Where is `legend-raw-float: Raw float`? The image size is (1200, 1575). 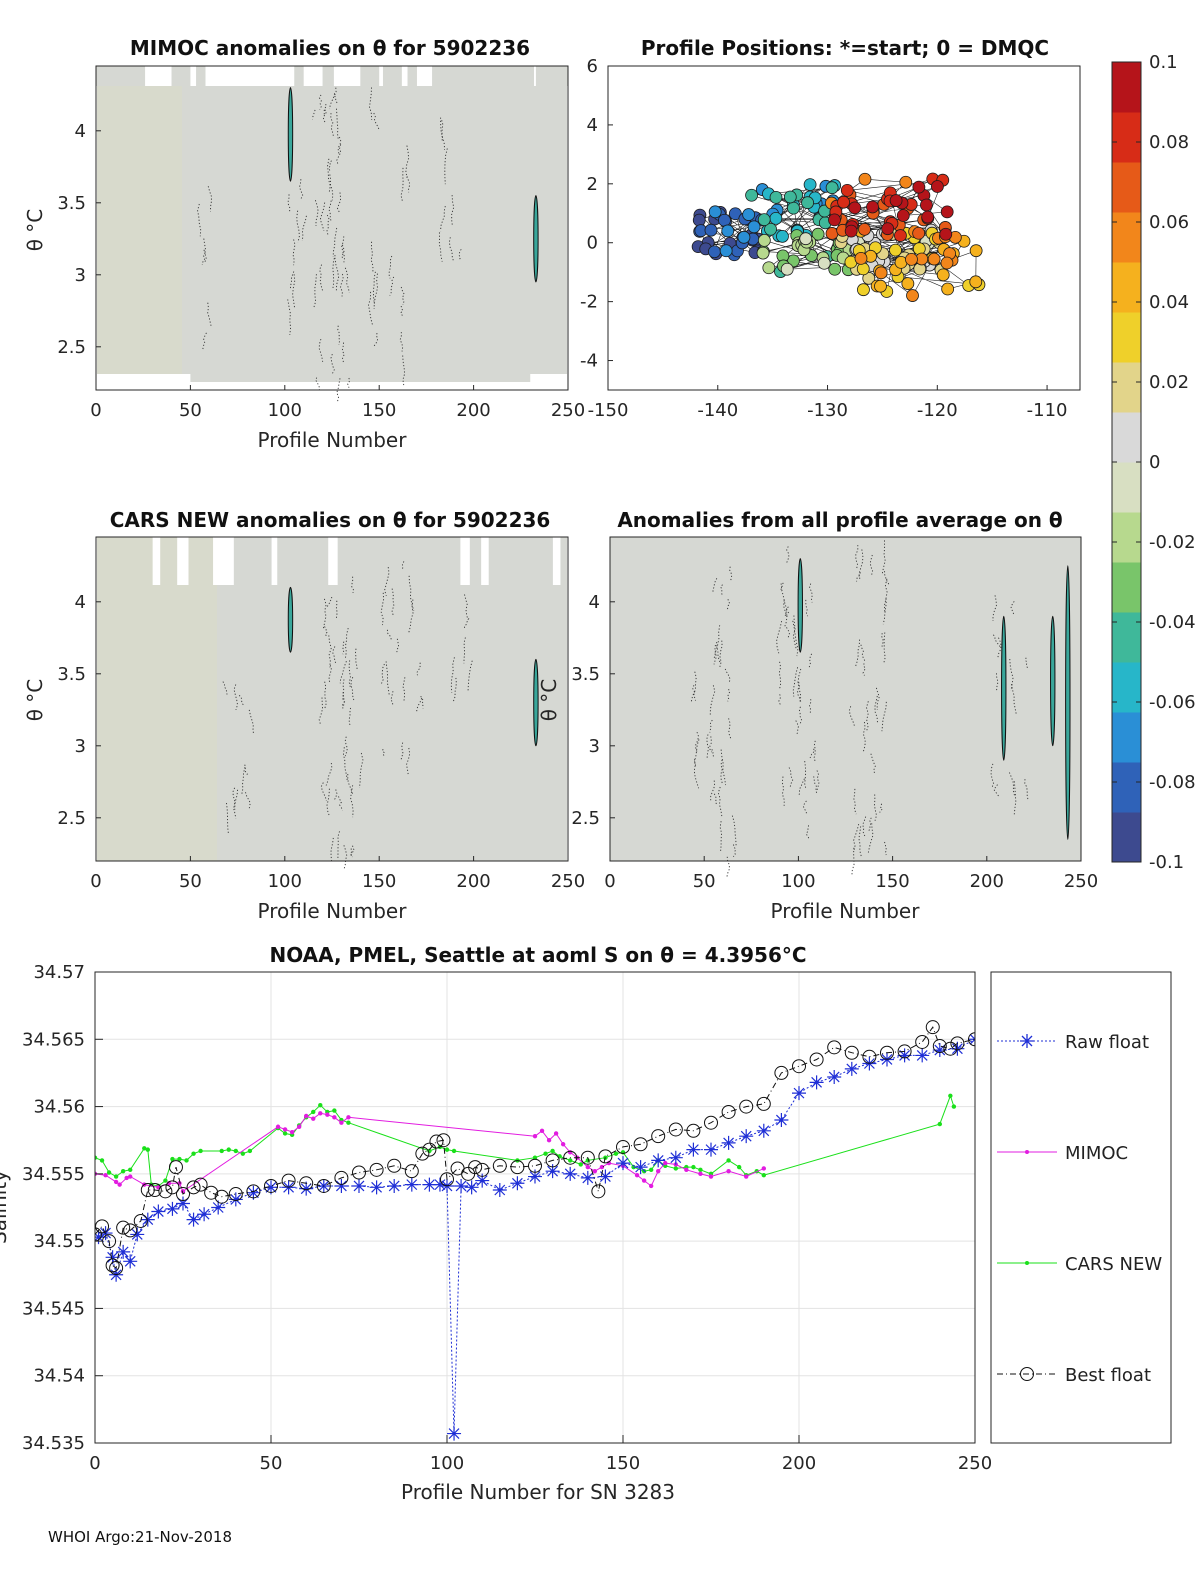
legend-raw-float: Raw float is located at coordinates (1073, 1042).